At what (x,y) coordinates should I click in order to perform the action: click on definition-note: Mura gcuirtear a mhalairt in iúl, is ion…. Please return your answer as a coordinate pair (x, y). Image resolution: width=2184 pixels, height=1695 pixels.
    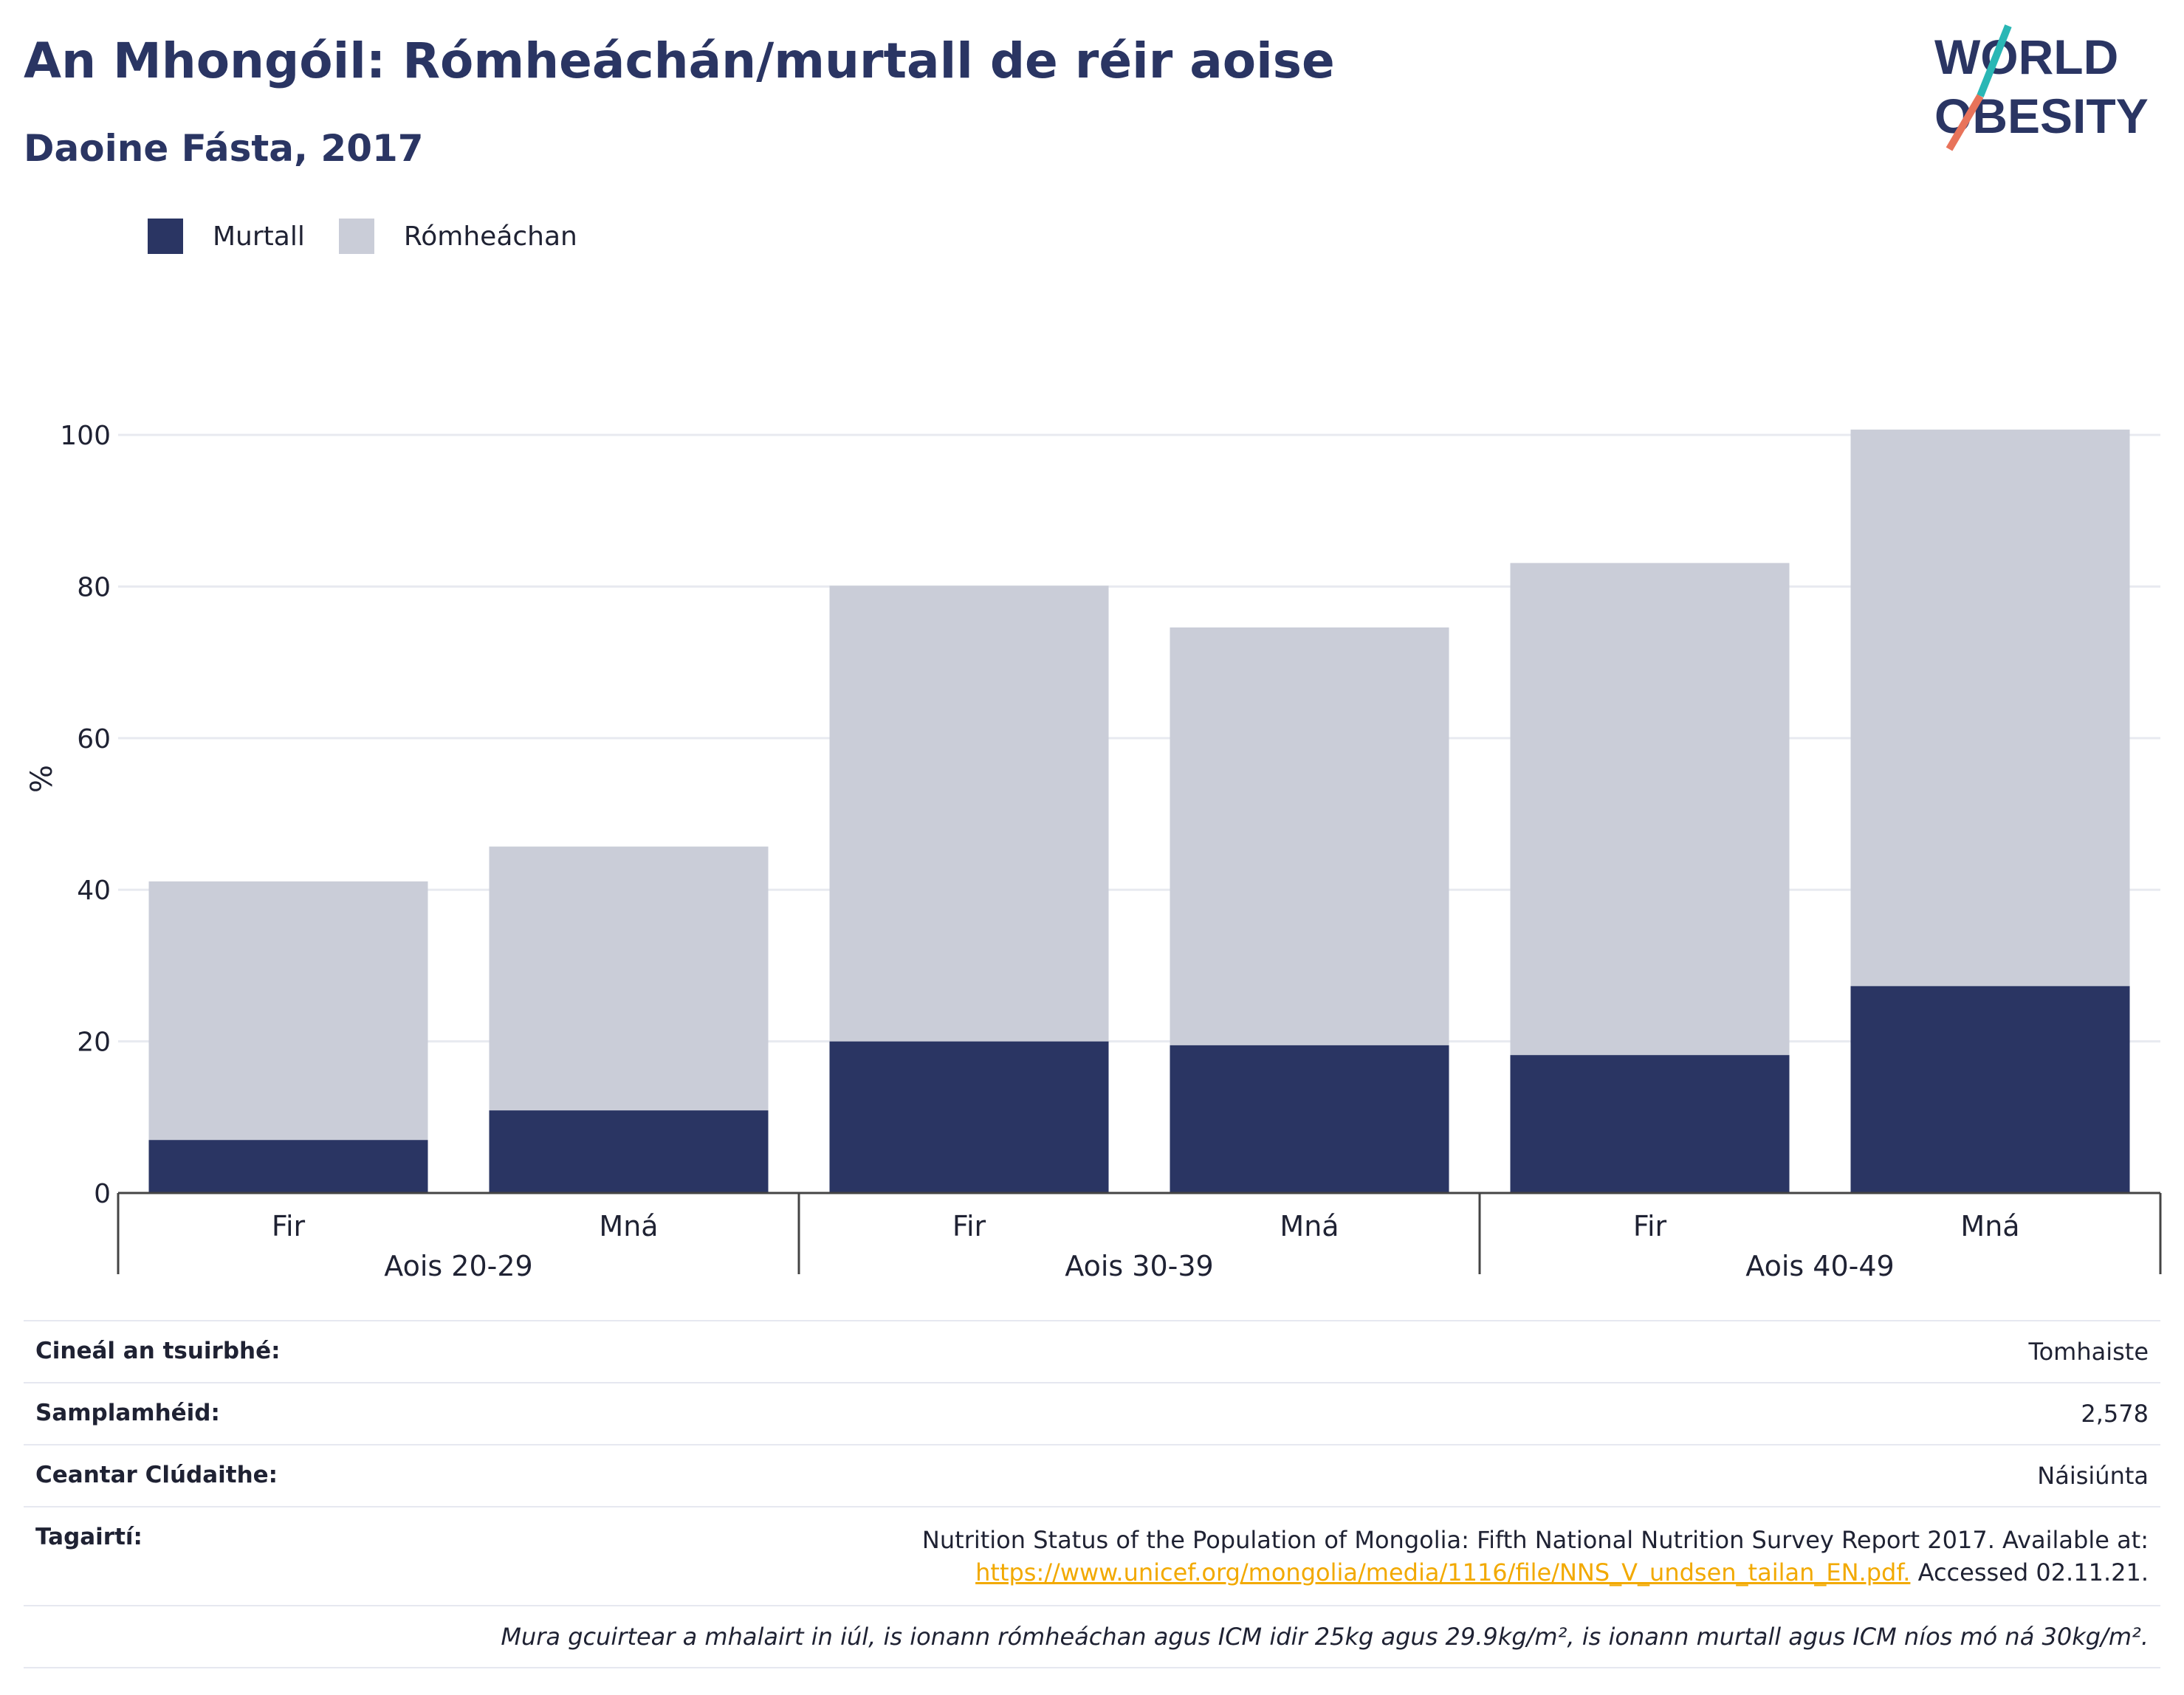
    Looking at the image, I should click on (1325, 1637).